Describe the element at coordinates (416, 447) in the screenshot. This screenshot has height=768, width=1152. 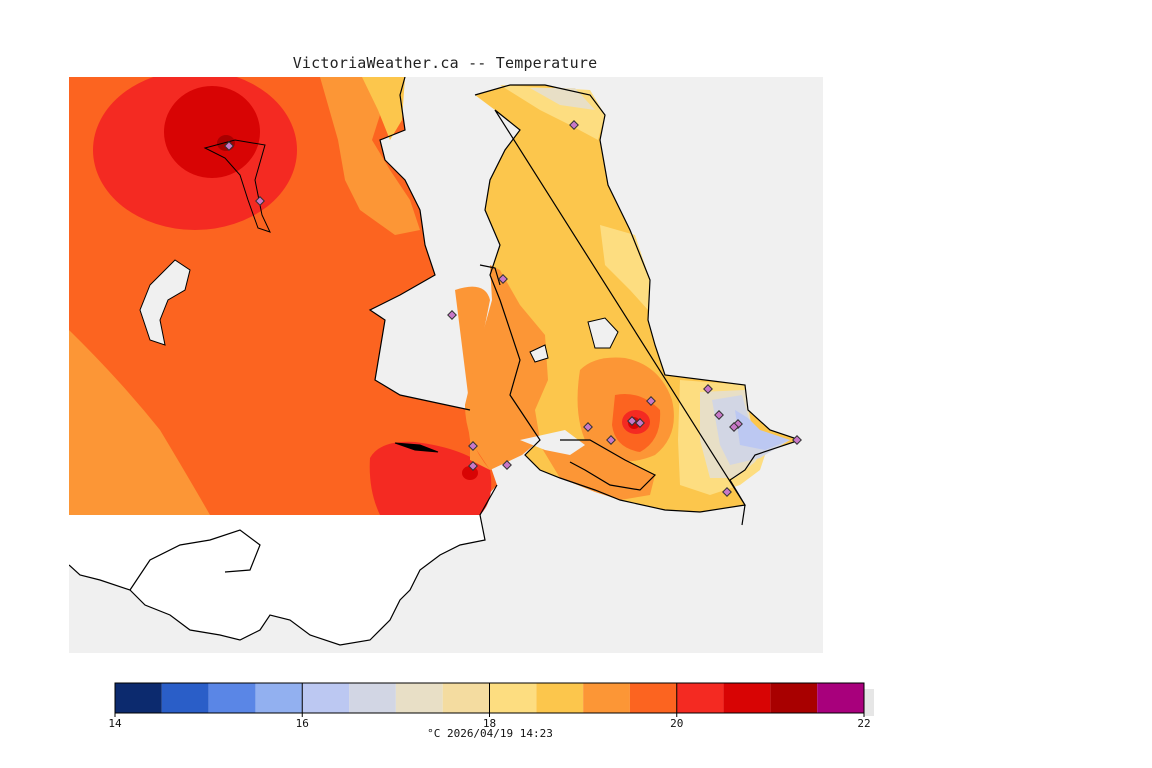
I see `bar-island` at that location.